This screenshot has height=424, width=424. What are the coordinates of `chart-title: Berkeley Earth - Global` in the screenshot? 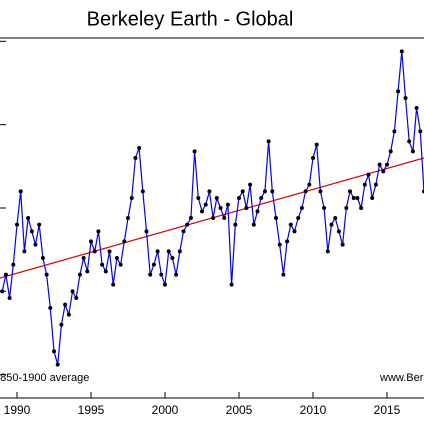 It's located at (190, 19).